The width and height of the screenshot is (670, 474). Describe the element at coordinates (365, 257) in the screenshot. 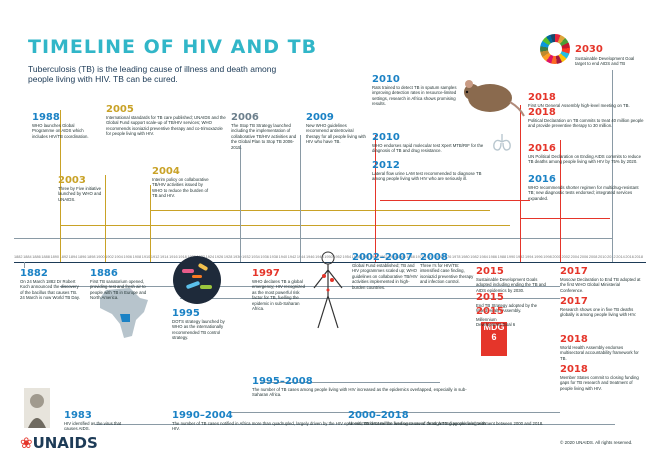

I see `axis-year-label: 1958` at that location.